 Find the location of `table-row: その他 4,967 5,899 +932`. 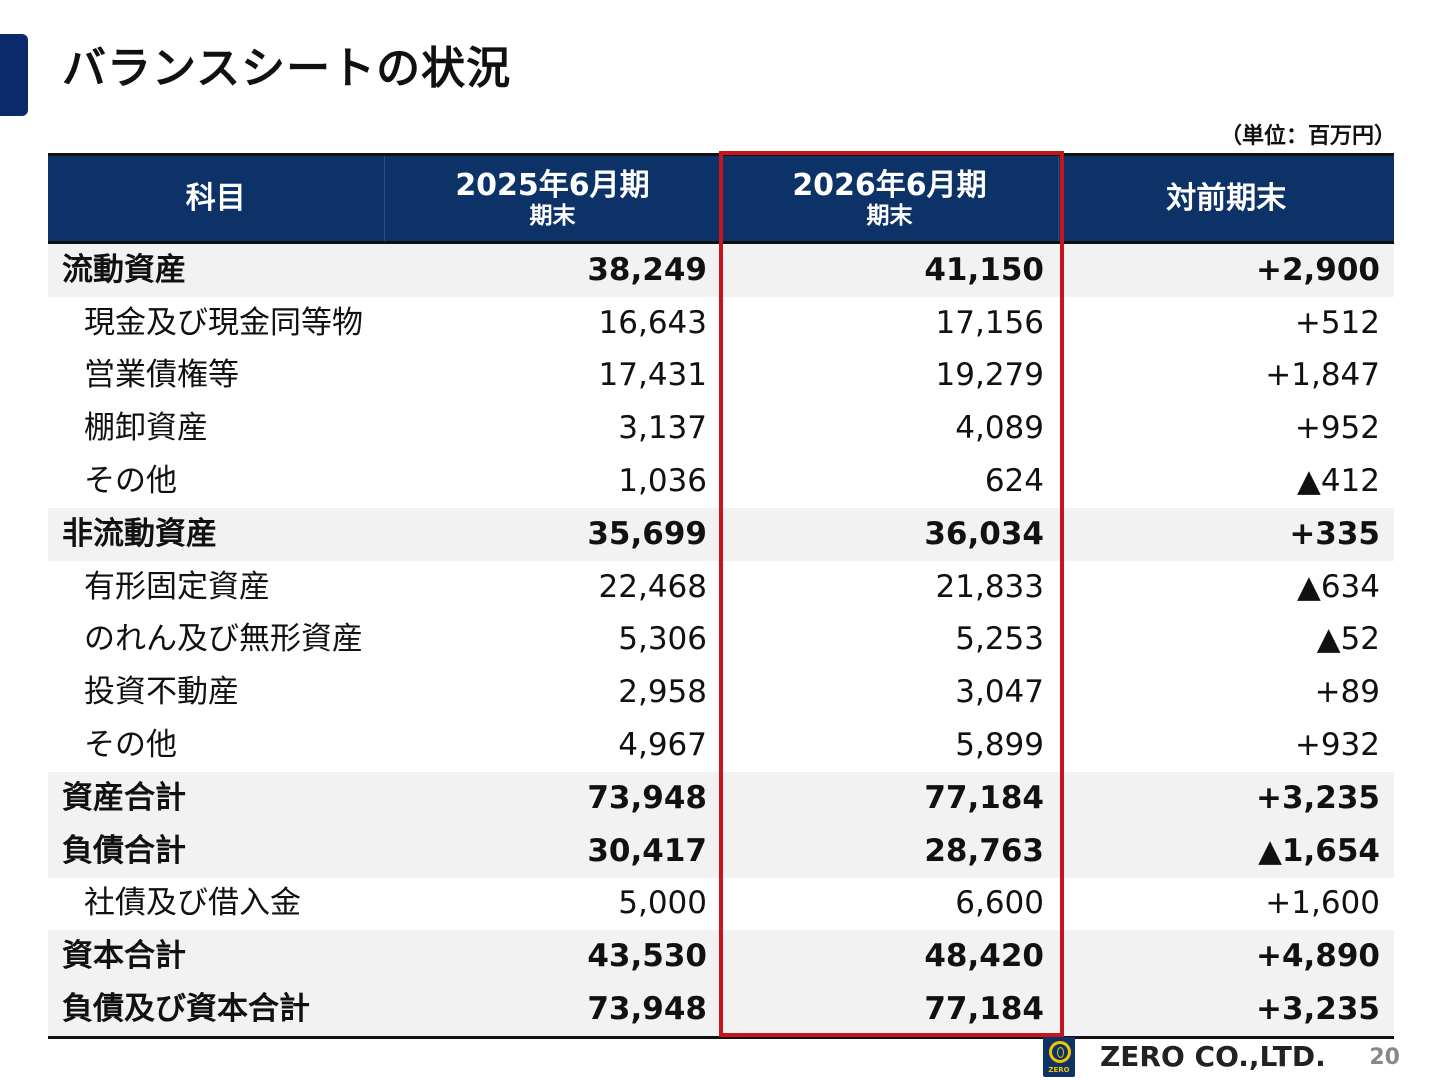

table-row: その他 4,967 5,899 +932 is located at coordinates (721, 745).